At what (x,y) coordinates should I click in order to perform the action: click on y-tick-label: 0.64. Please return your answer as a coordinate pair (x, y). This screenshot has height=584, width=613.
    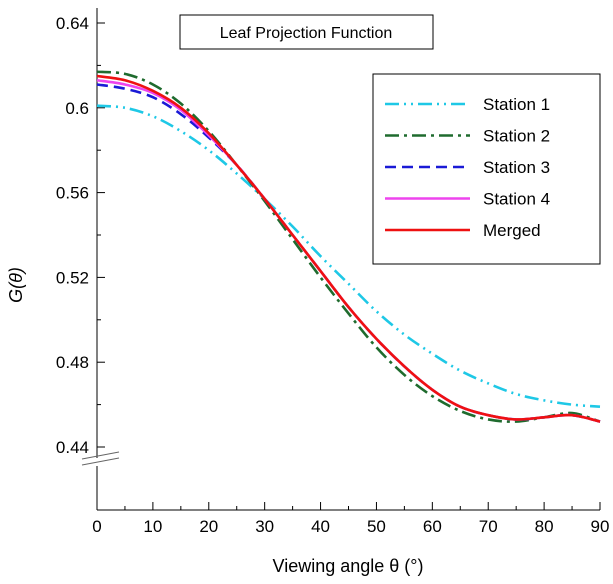
    Looking at the image, I should click on (72, 23).